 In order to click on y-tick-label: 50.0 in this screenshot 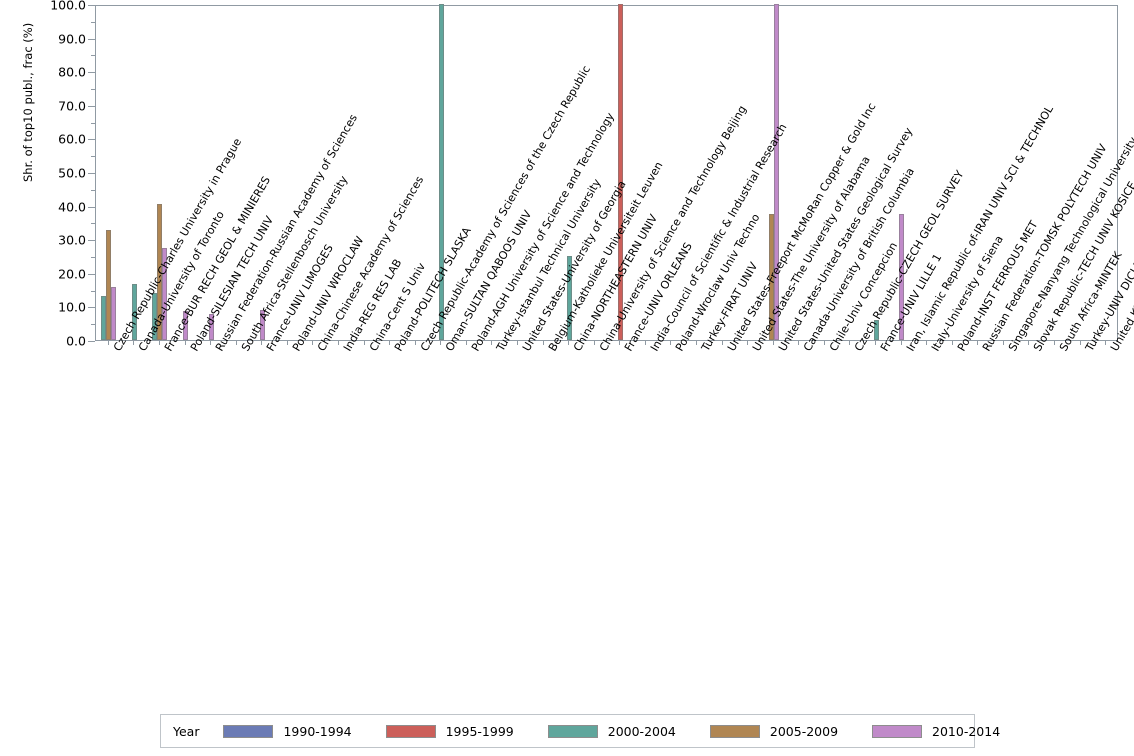, I will do `click(72, 173)`.